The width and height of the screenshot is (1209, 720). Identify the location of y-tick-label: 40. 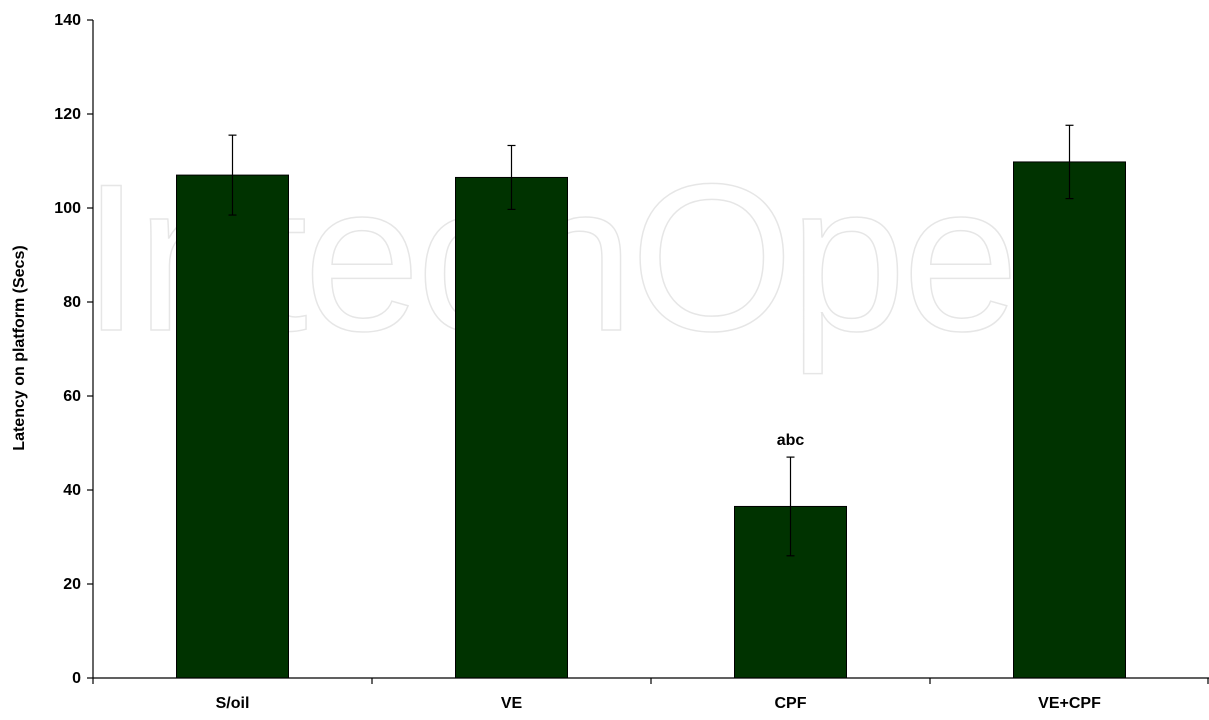
(72, 490).